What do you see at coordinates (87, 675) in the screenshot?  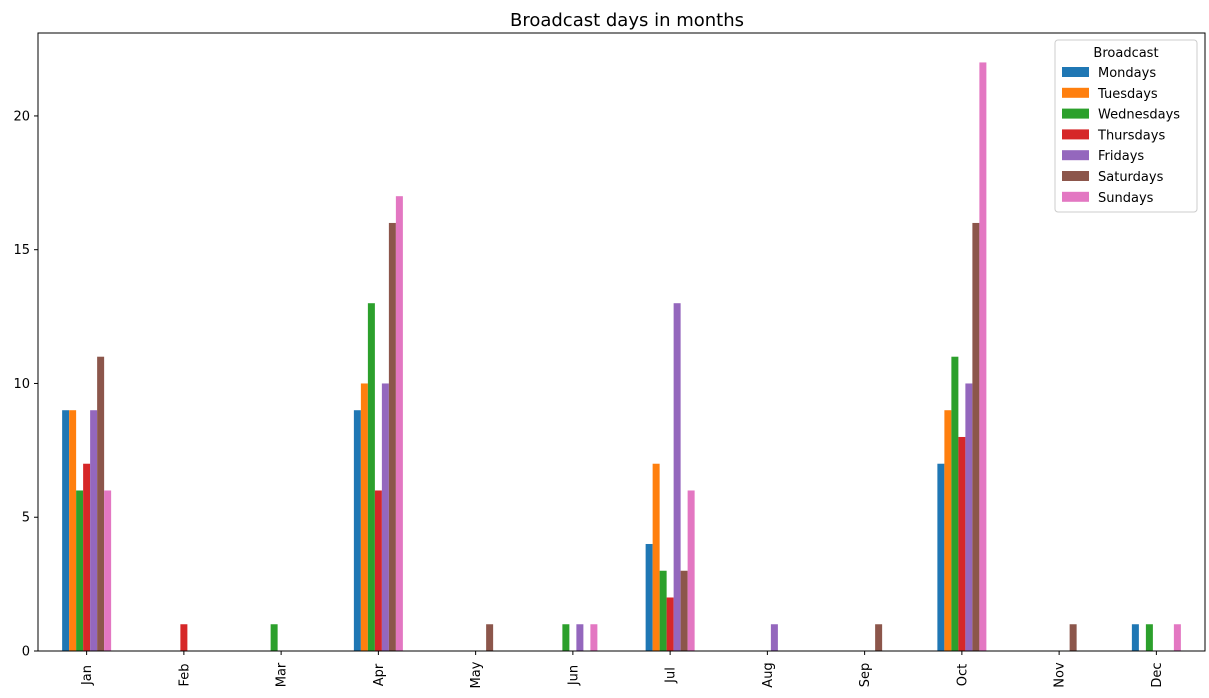 I see `x-tick-label: Jan` at bounding box center [87, 675].